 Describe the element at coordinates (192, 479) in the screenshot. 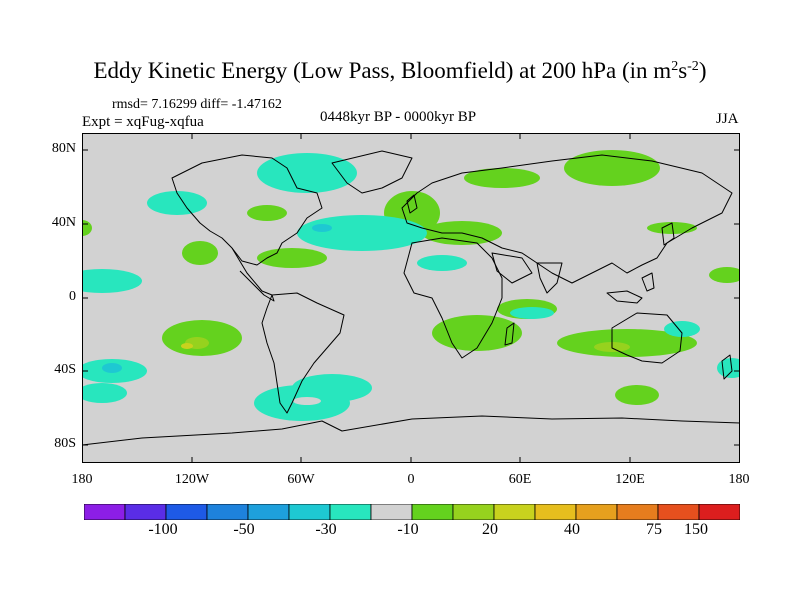

I see `lon-label: 120W` at that location.